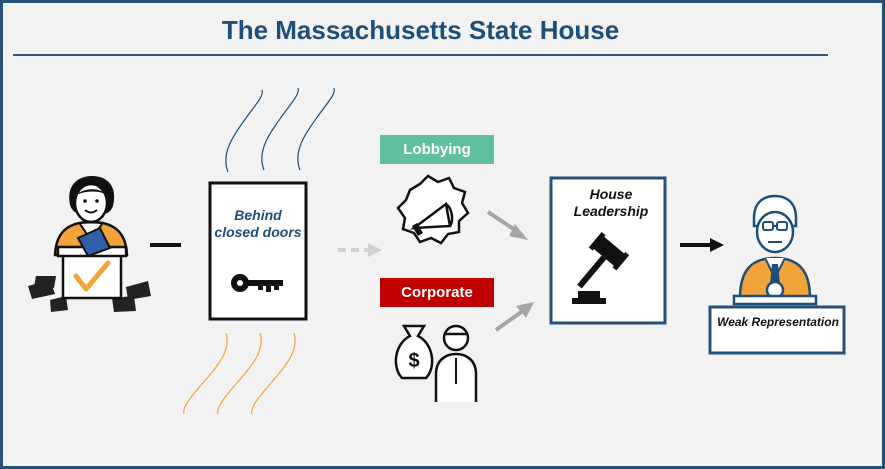 The image size is (885, 469). What do you see at coordinates (420, 55) in the screenshot?
I see `title-divider` at bounding box center [420, 55].